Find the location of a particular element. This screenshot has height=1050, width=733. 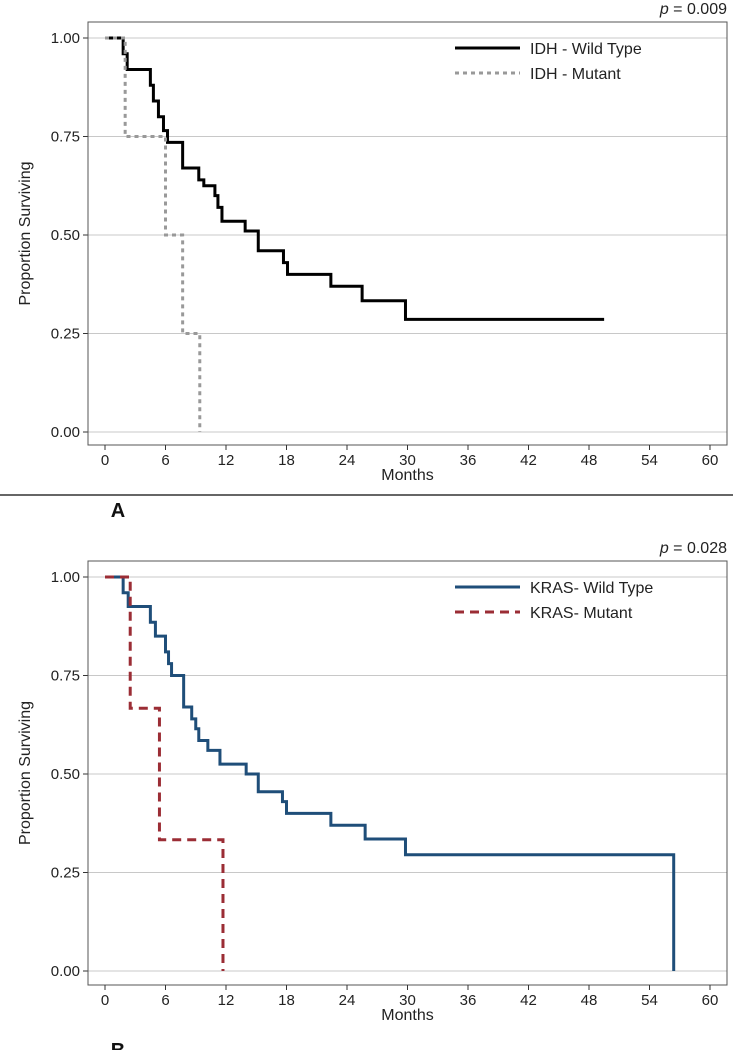

p-value: p = 0.028 is located at coordinates (693, 548).